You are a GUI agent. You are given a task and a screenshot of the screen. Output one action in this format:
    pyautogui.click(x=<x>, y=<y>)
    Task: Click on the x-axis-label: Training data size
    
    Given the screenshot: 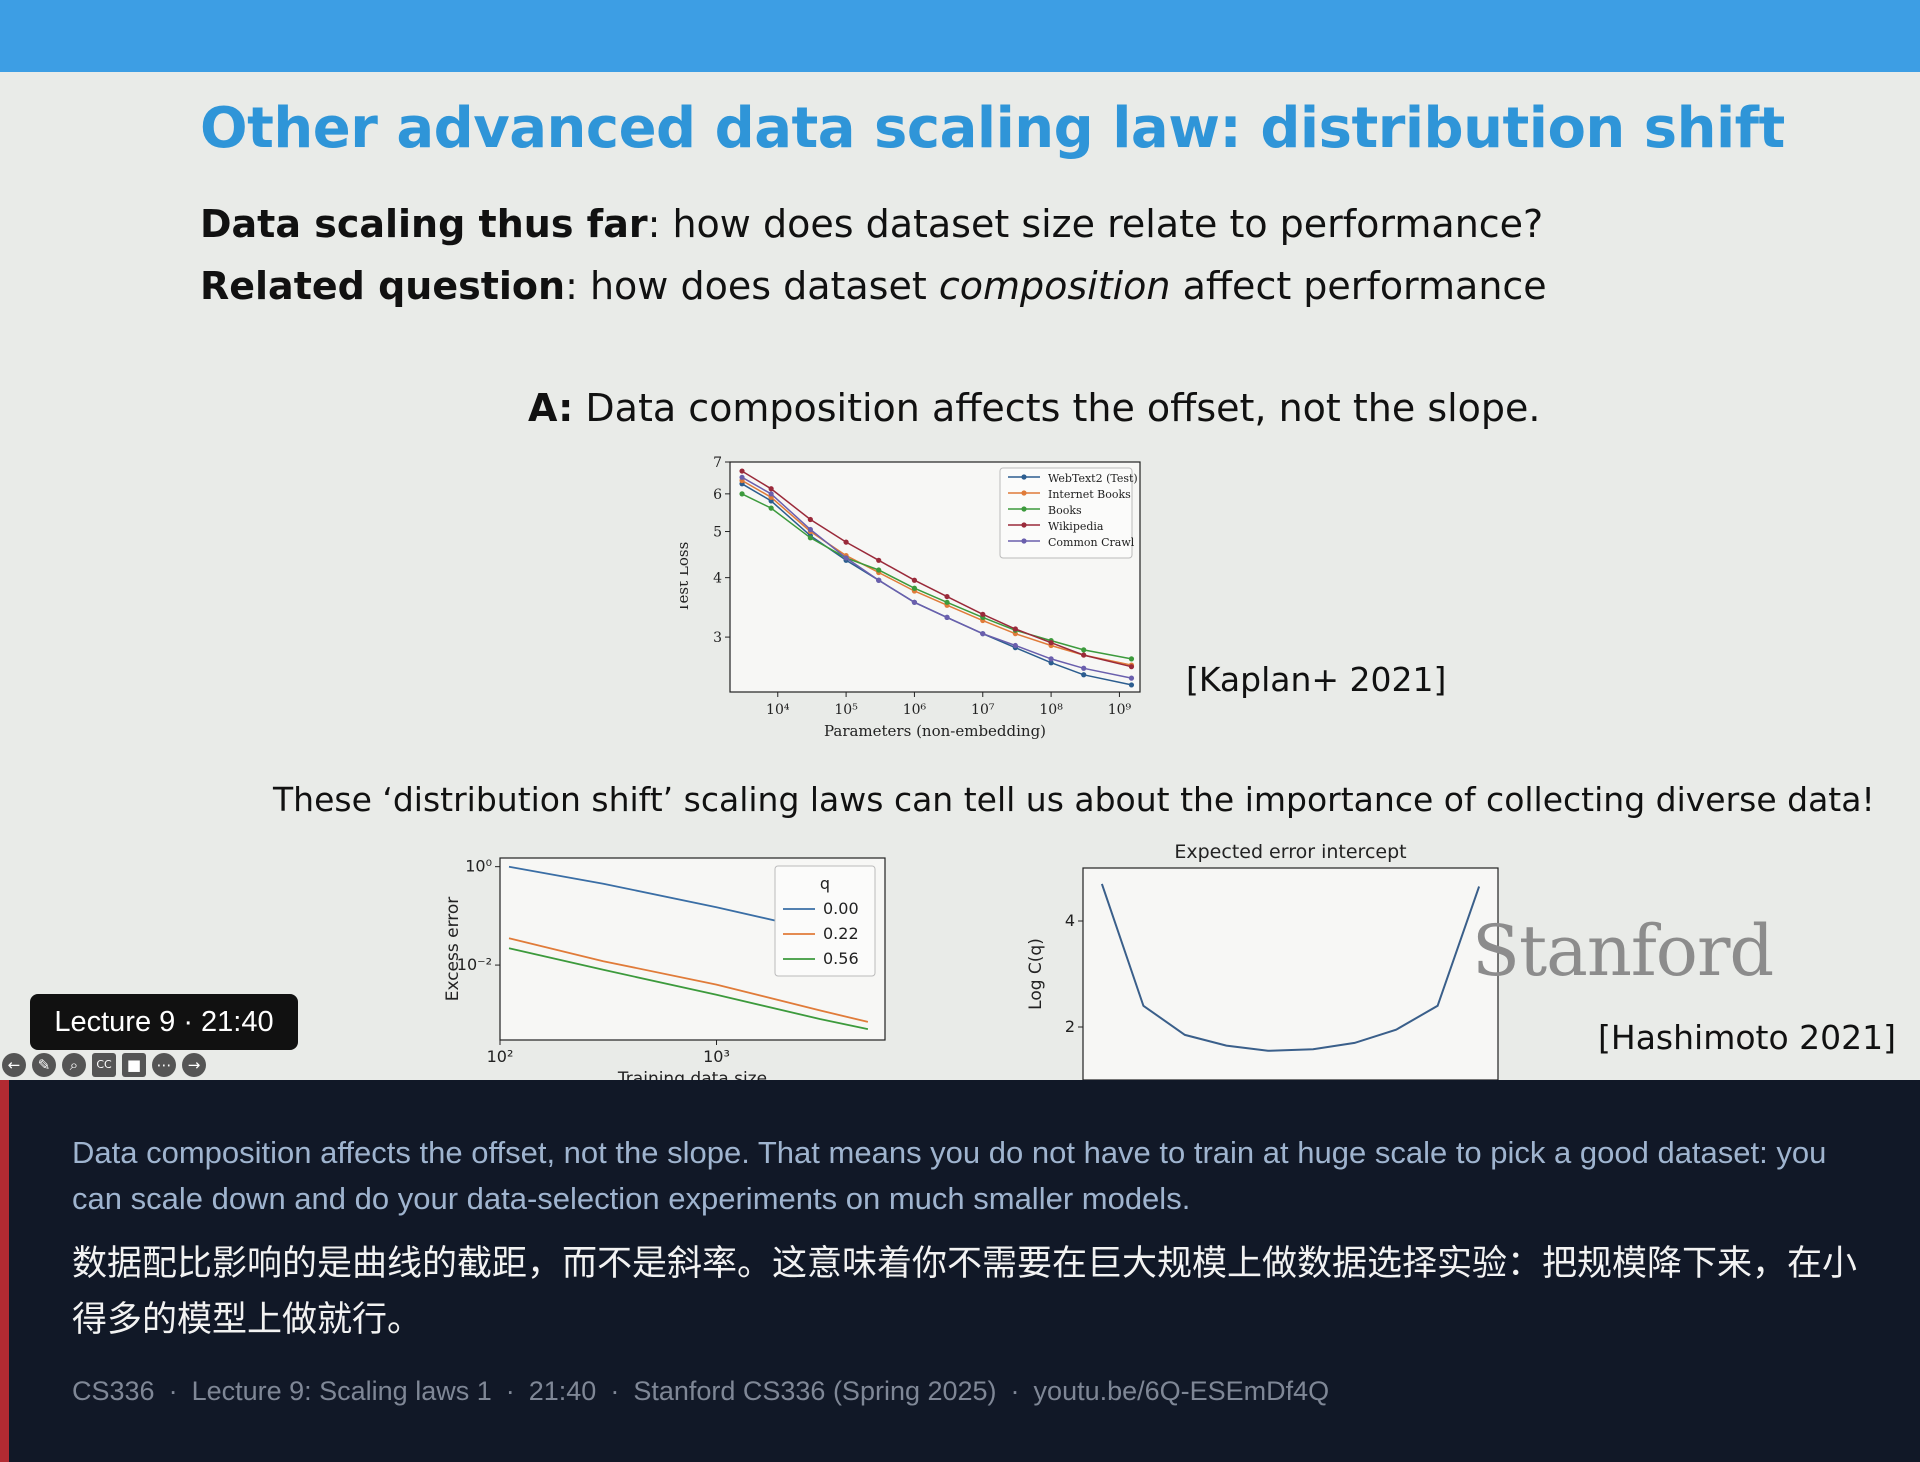 What is the action you would take?
    pyautogui.click(x=692, y=1075)
    